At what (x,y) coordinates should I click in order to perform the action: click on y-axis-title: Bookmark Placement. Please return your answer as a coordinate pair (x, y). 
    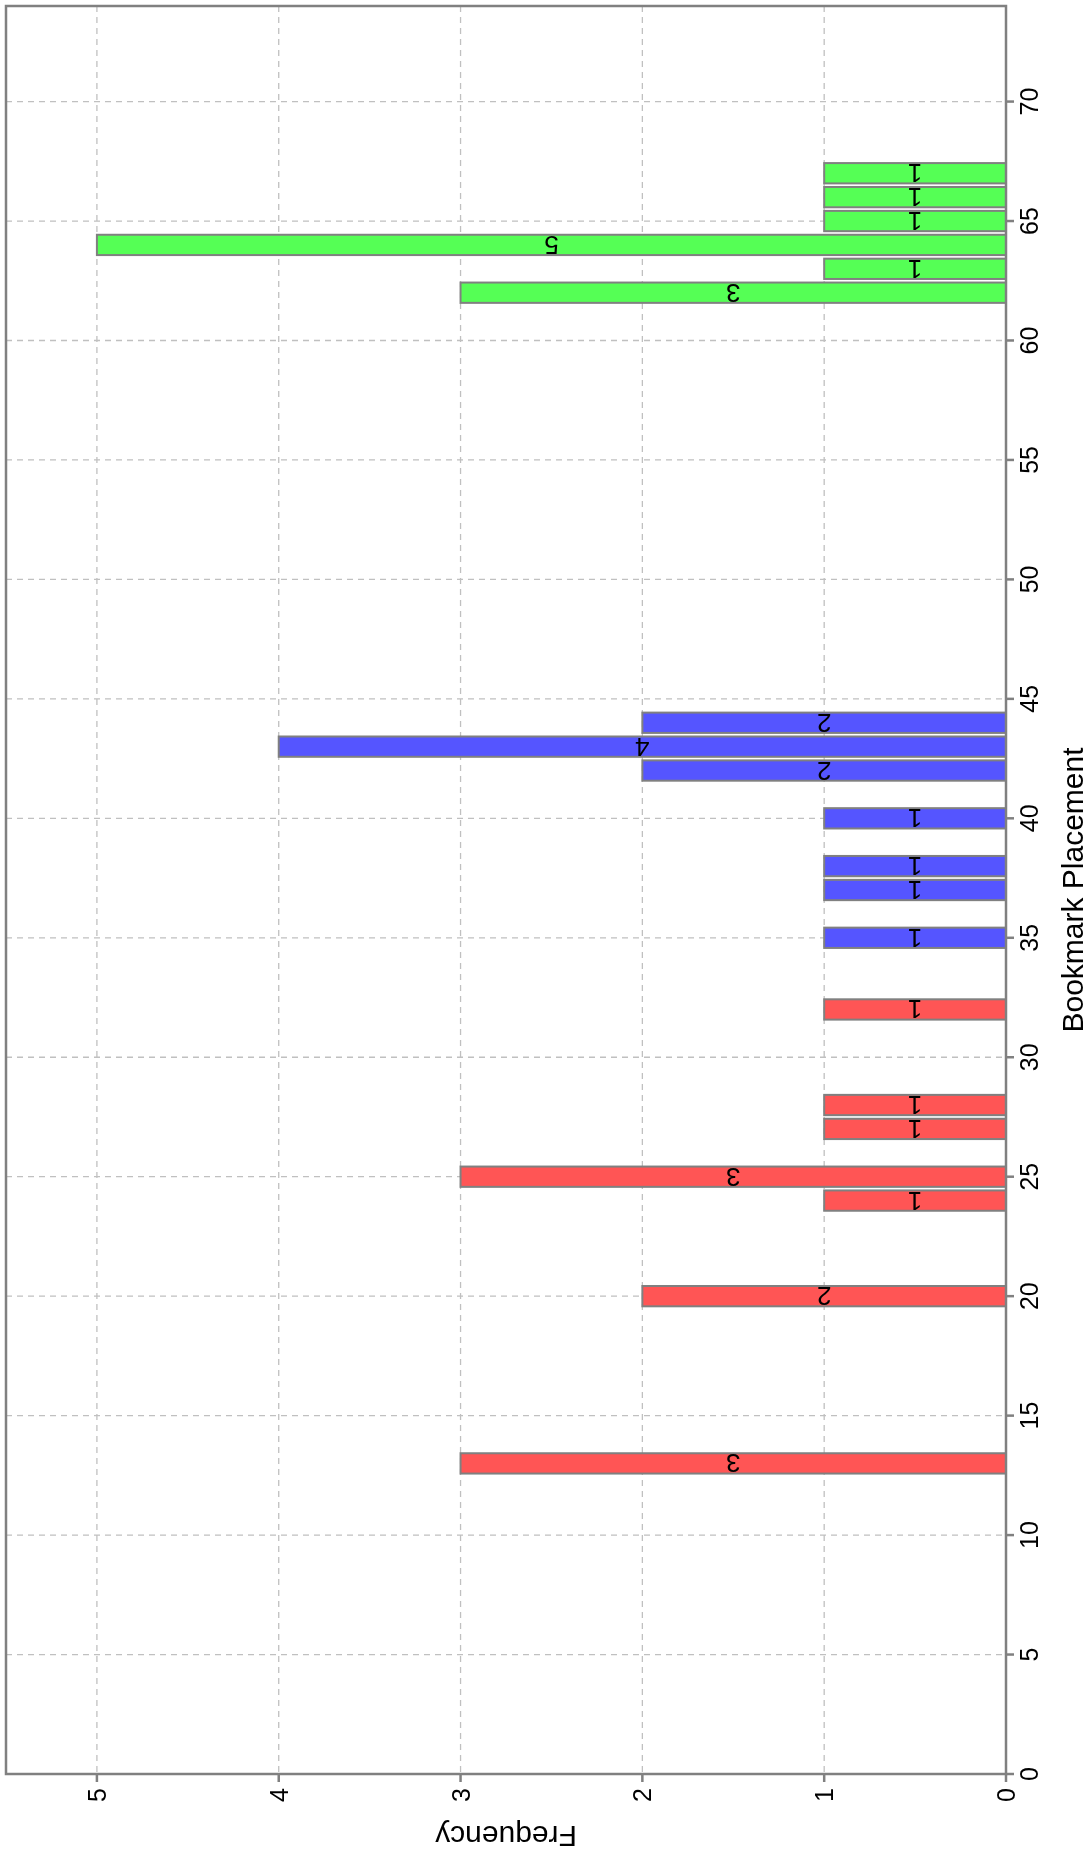
    Looking at the image, I should click on (1071, 889).